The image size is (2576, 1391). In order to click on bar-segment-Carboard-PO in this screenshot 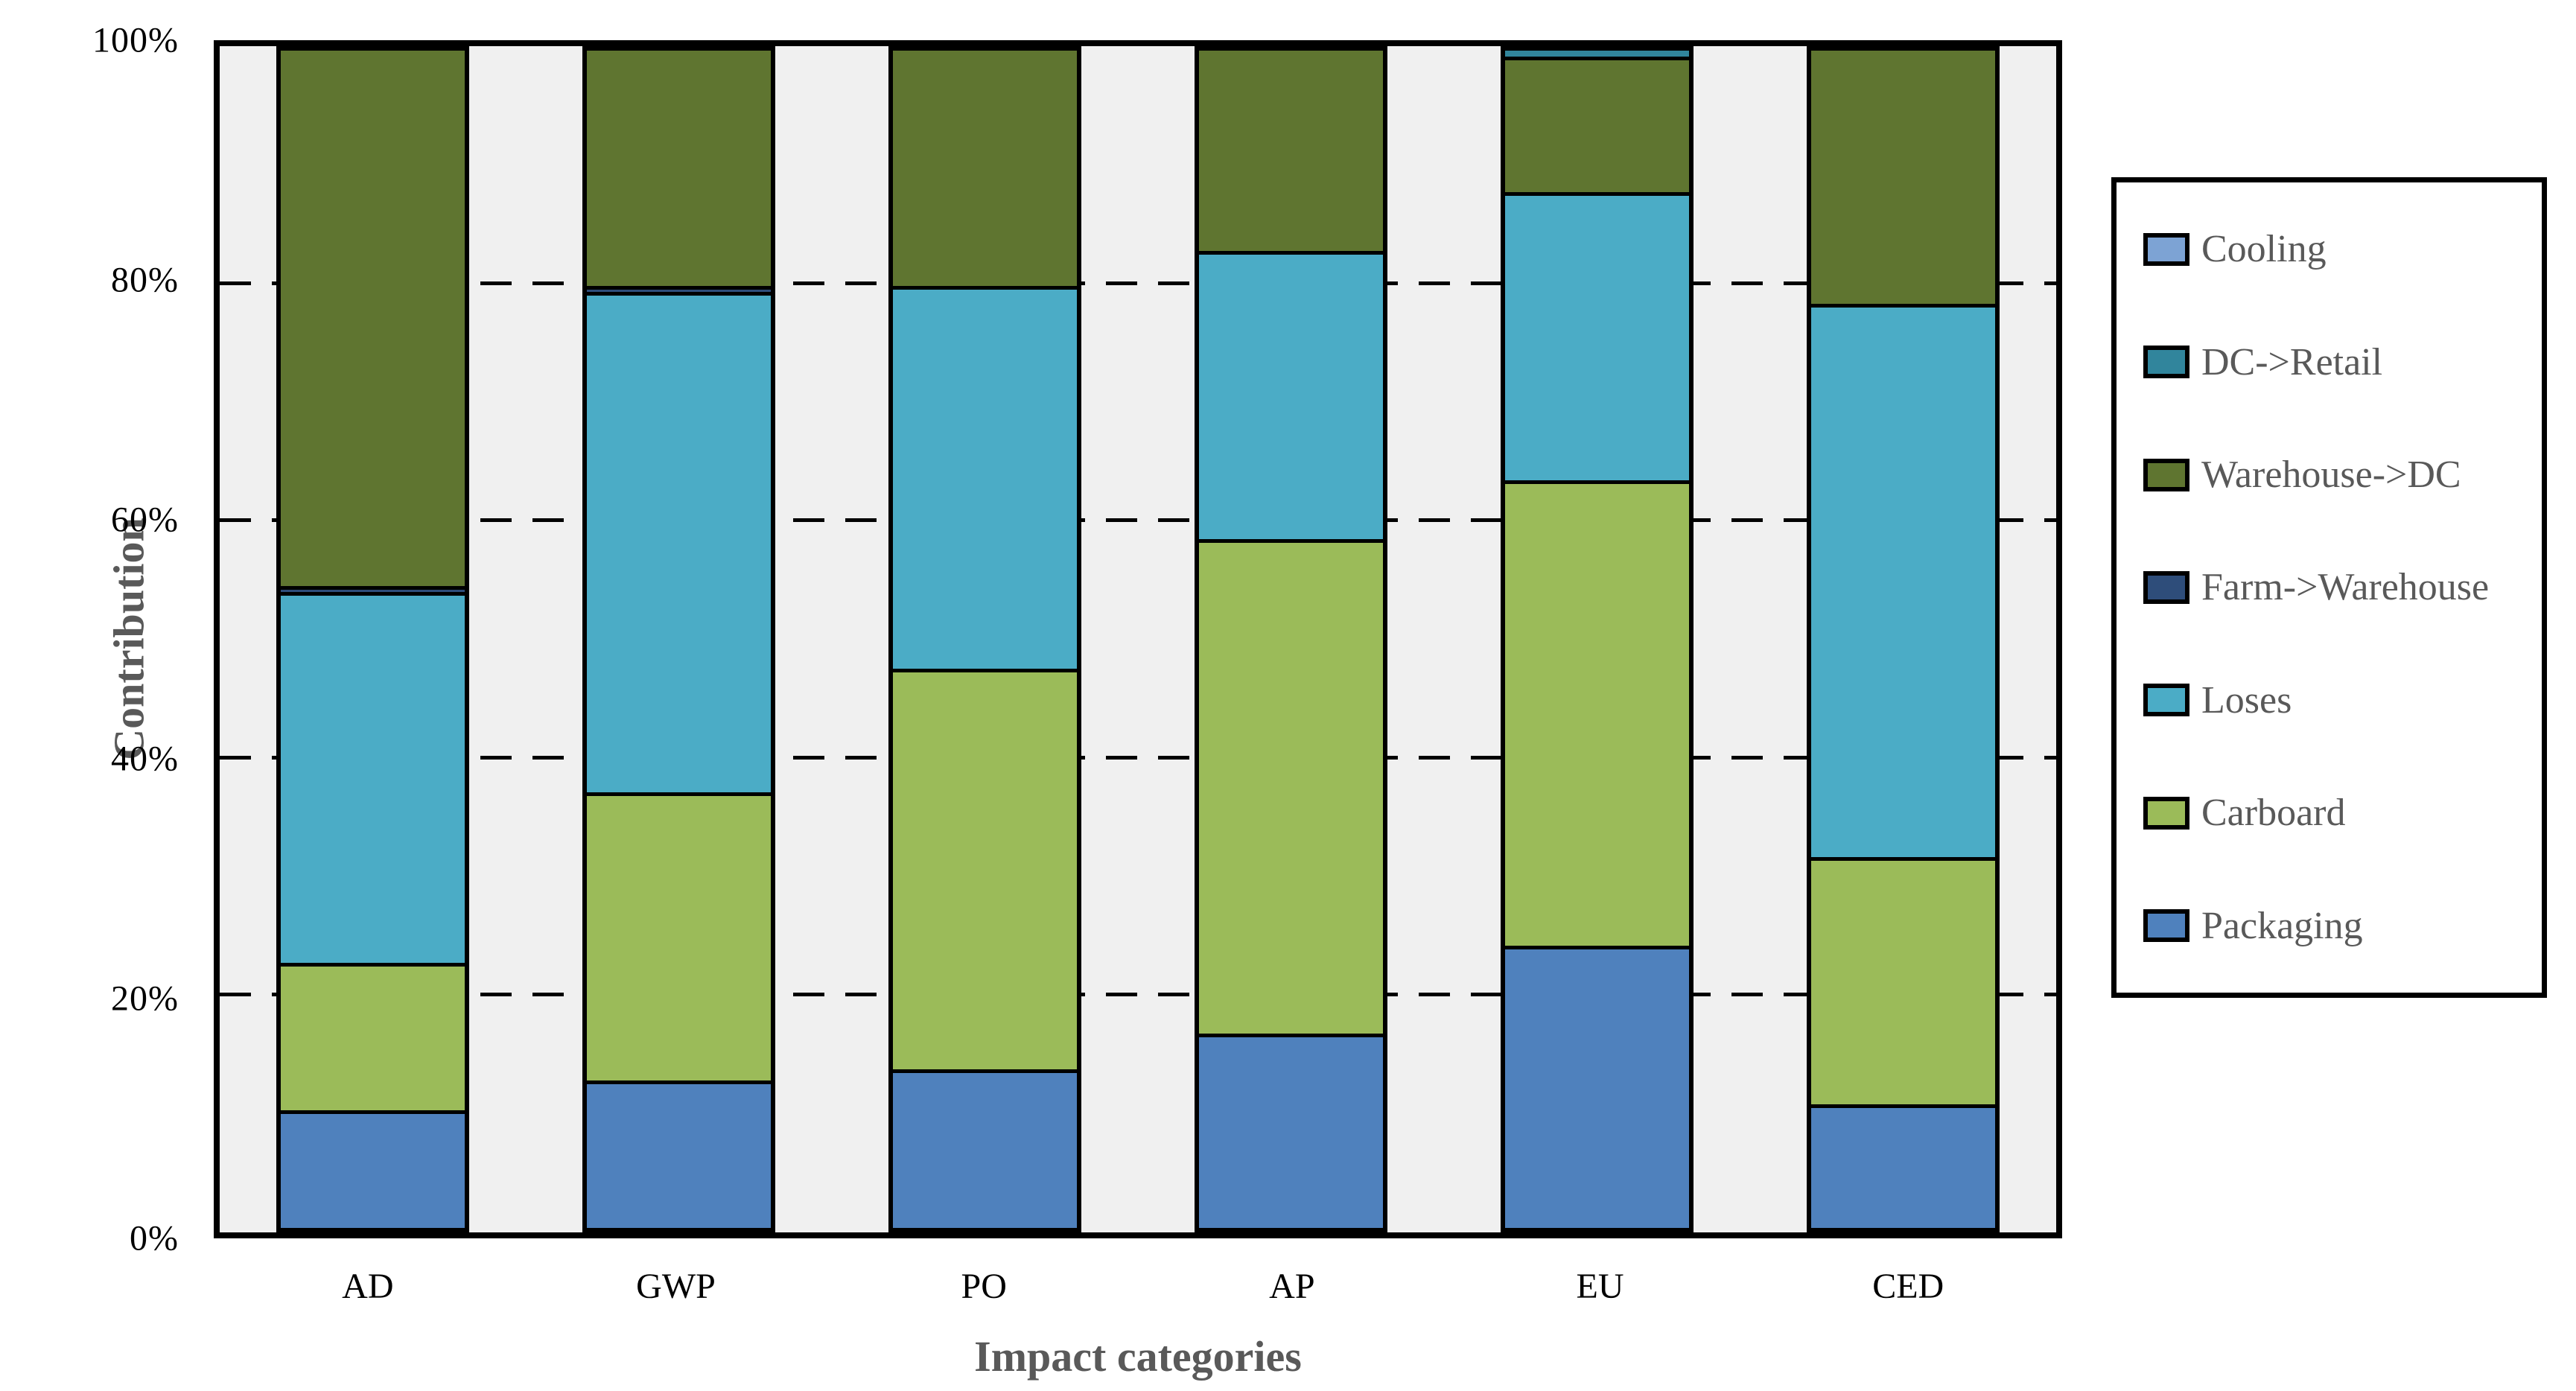, I will do `click(985, 869)`.